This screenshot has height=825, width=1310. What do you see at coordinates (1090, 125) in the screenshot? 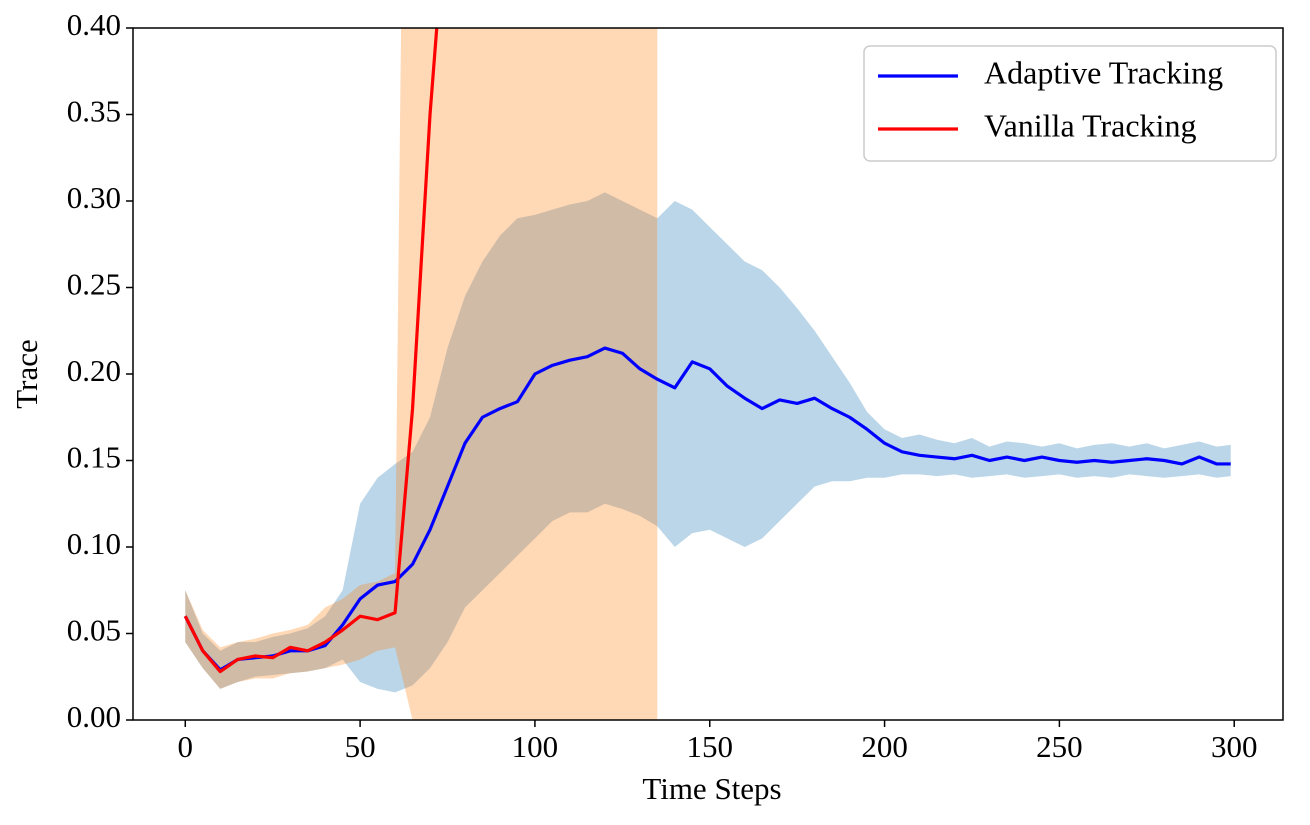
I see `legend-label: Vanilla Tracking` at bounding box center [1090, 125].